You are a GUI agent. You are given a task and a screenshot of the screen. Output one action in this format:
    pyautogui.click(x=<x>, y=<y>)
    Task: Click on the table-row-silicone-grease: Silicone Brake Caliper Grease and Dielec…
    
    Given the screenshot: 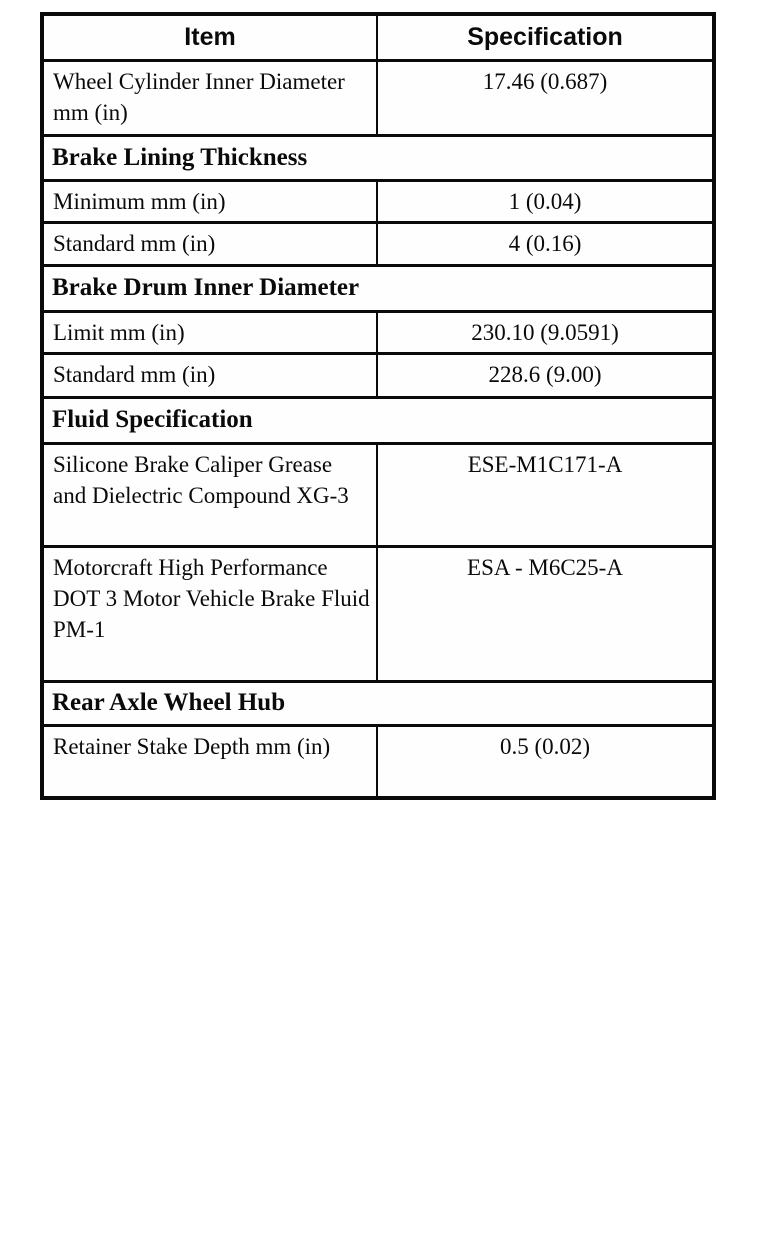 What is the action you would take?
    pyautogui.click(x=378, y=494)
    